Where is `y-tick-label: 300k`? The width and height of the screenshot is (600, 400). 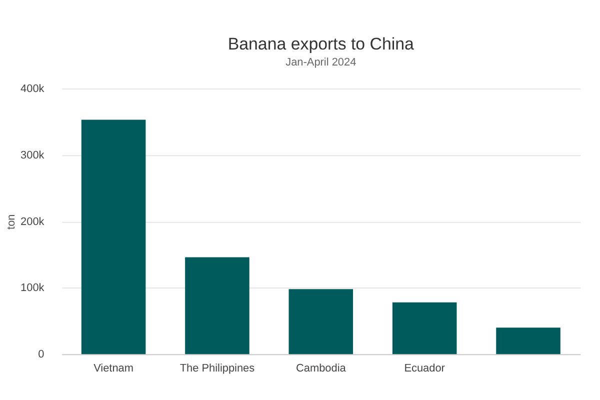
y-tick-label: 300k is located at coordinates (32, 155).